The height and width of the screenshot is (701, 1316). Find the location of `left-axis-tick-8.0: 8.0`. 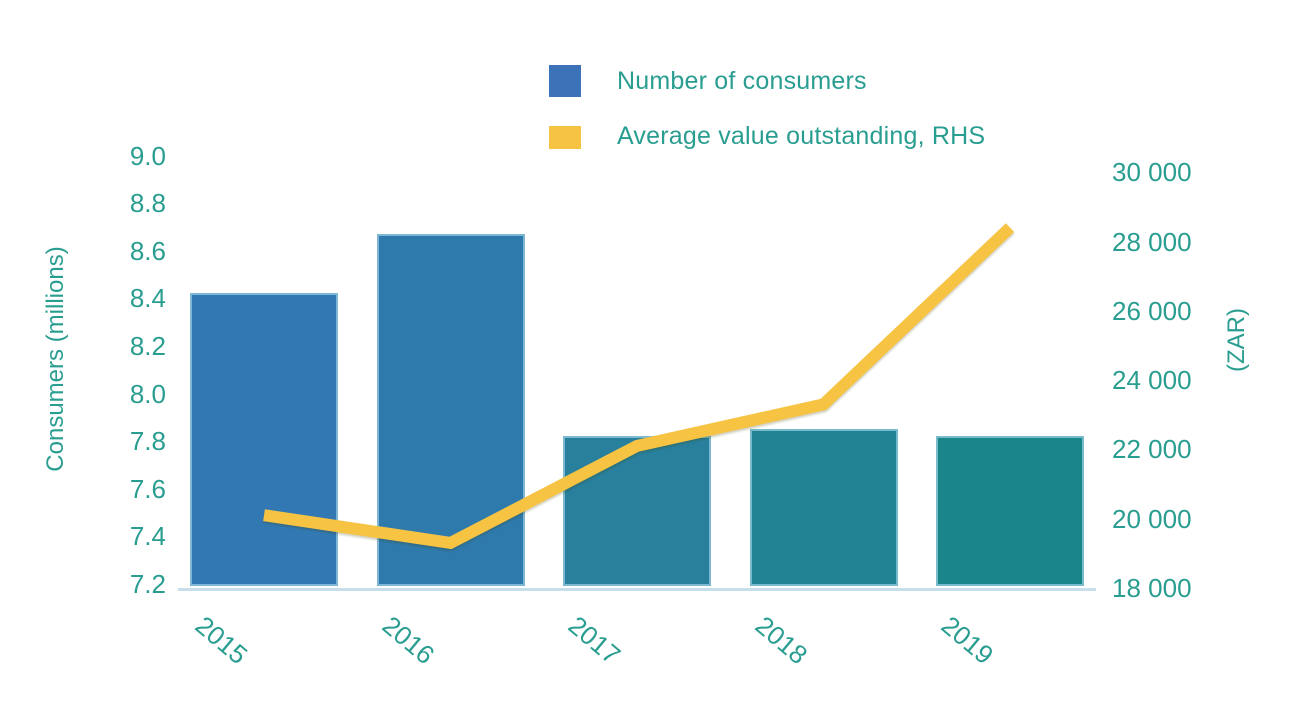

left-axis-tick-8.0: 8.0 is located at coordinates (147, 393).